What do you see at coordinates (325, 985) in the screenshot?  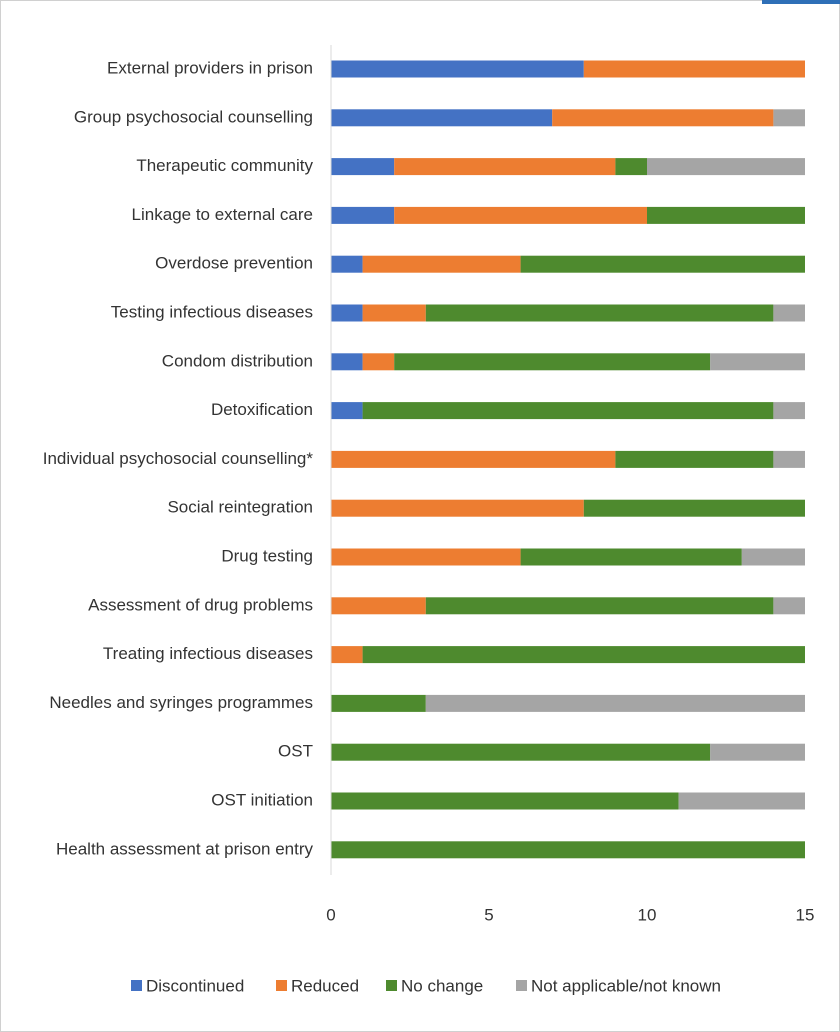 I see `legend-label: Reduced` at bounding box center [325, 985].